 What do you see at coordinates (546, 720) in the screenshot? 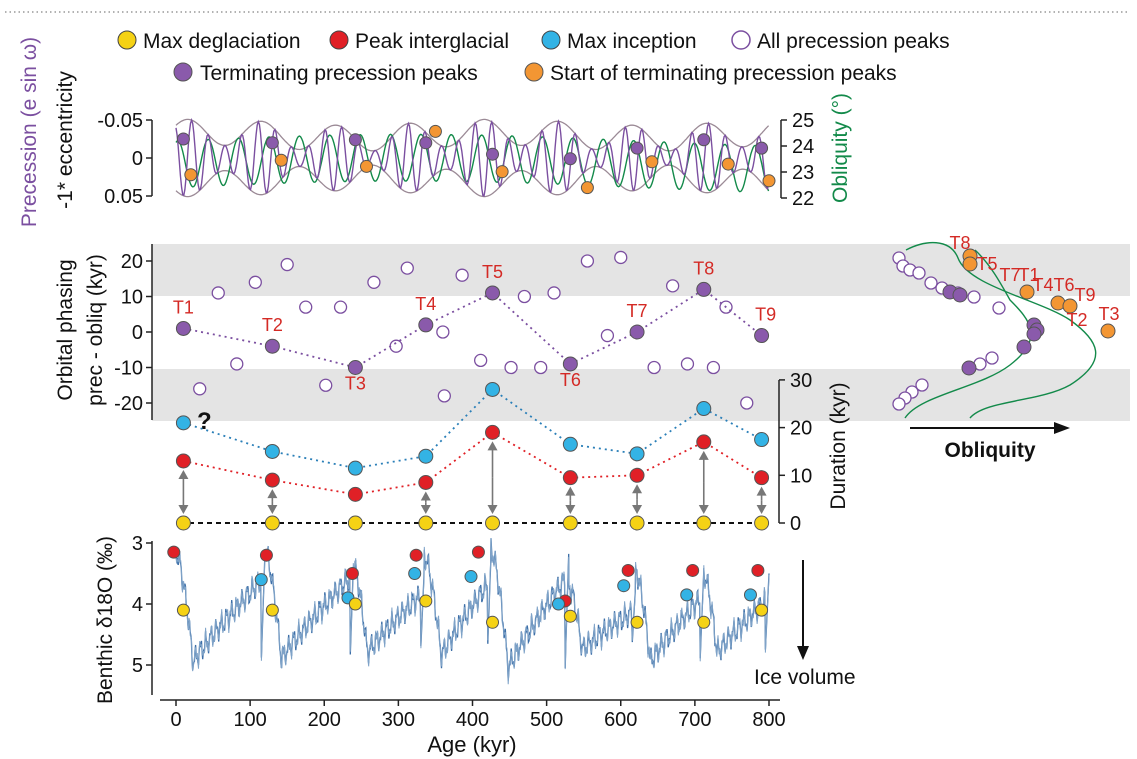
I see `age-tick-label: 500` at bounding box center [546, 720].